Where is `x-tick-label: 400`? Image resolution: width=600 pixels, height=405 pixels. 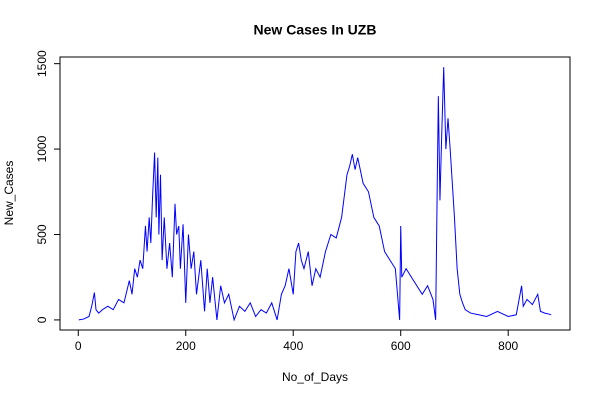
x-tick-label: 400 is located at coordinates (293, 346).